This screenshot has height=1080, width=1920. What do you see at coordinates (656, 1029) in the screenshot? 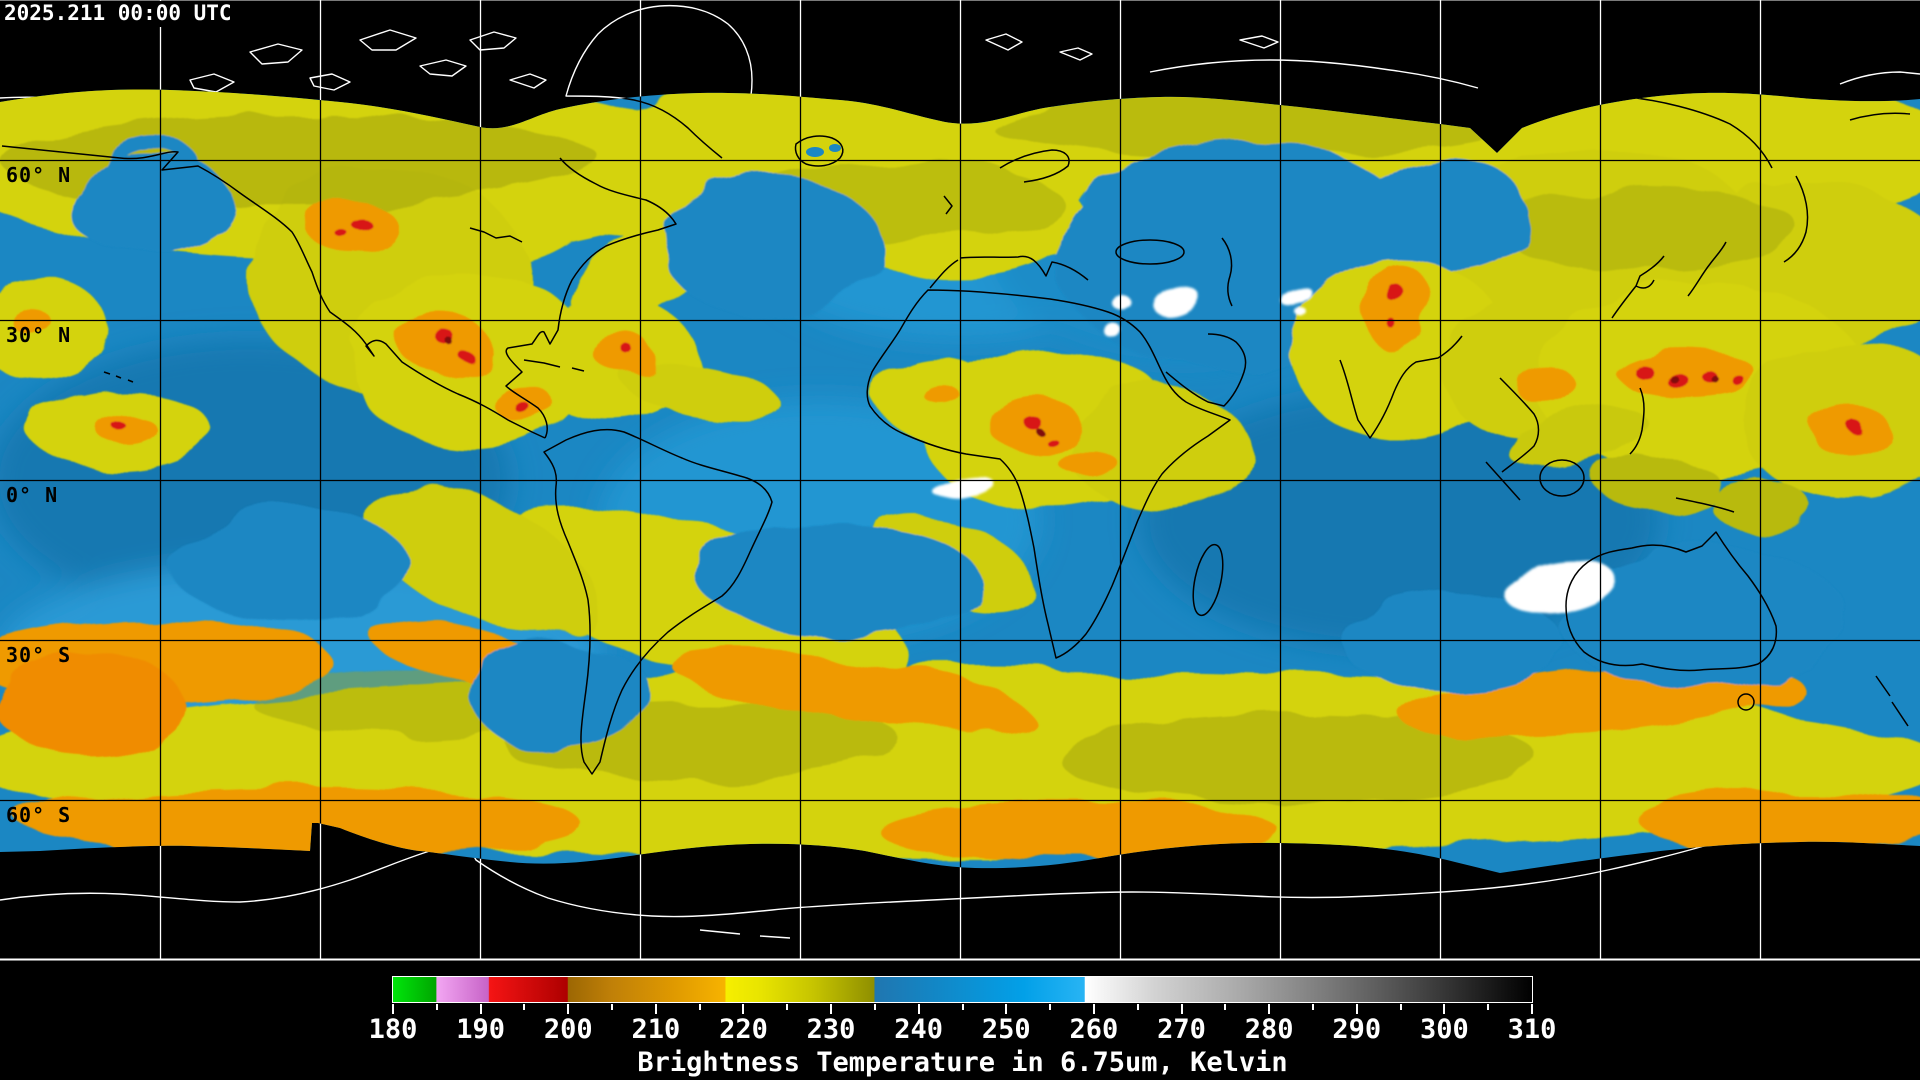
I see `colorbar-label-210: 210` at bounding box center [656, 1029].